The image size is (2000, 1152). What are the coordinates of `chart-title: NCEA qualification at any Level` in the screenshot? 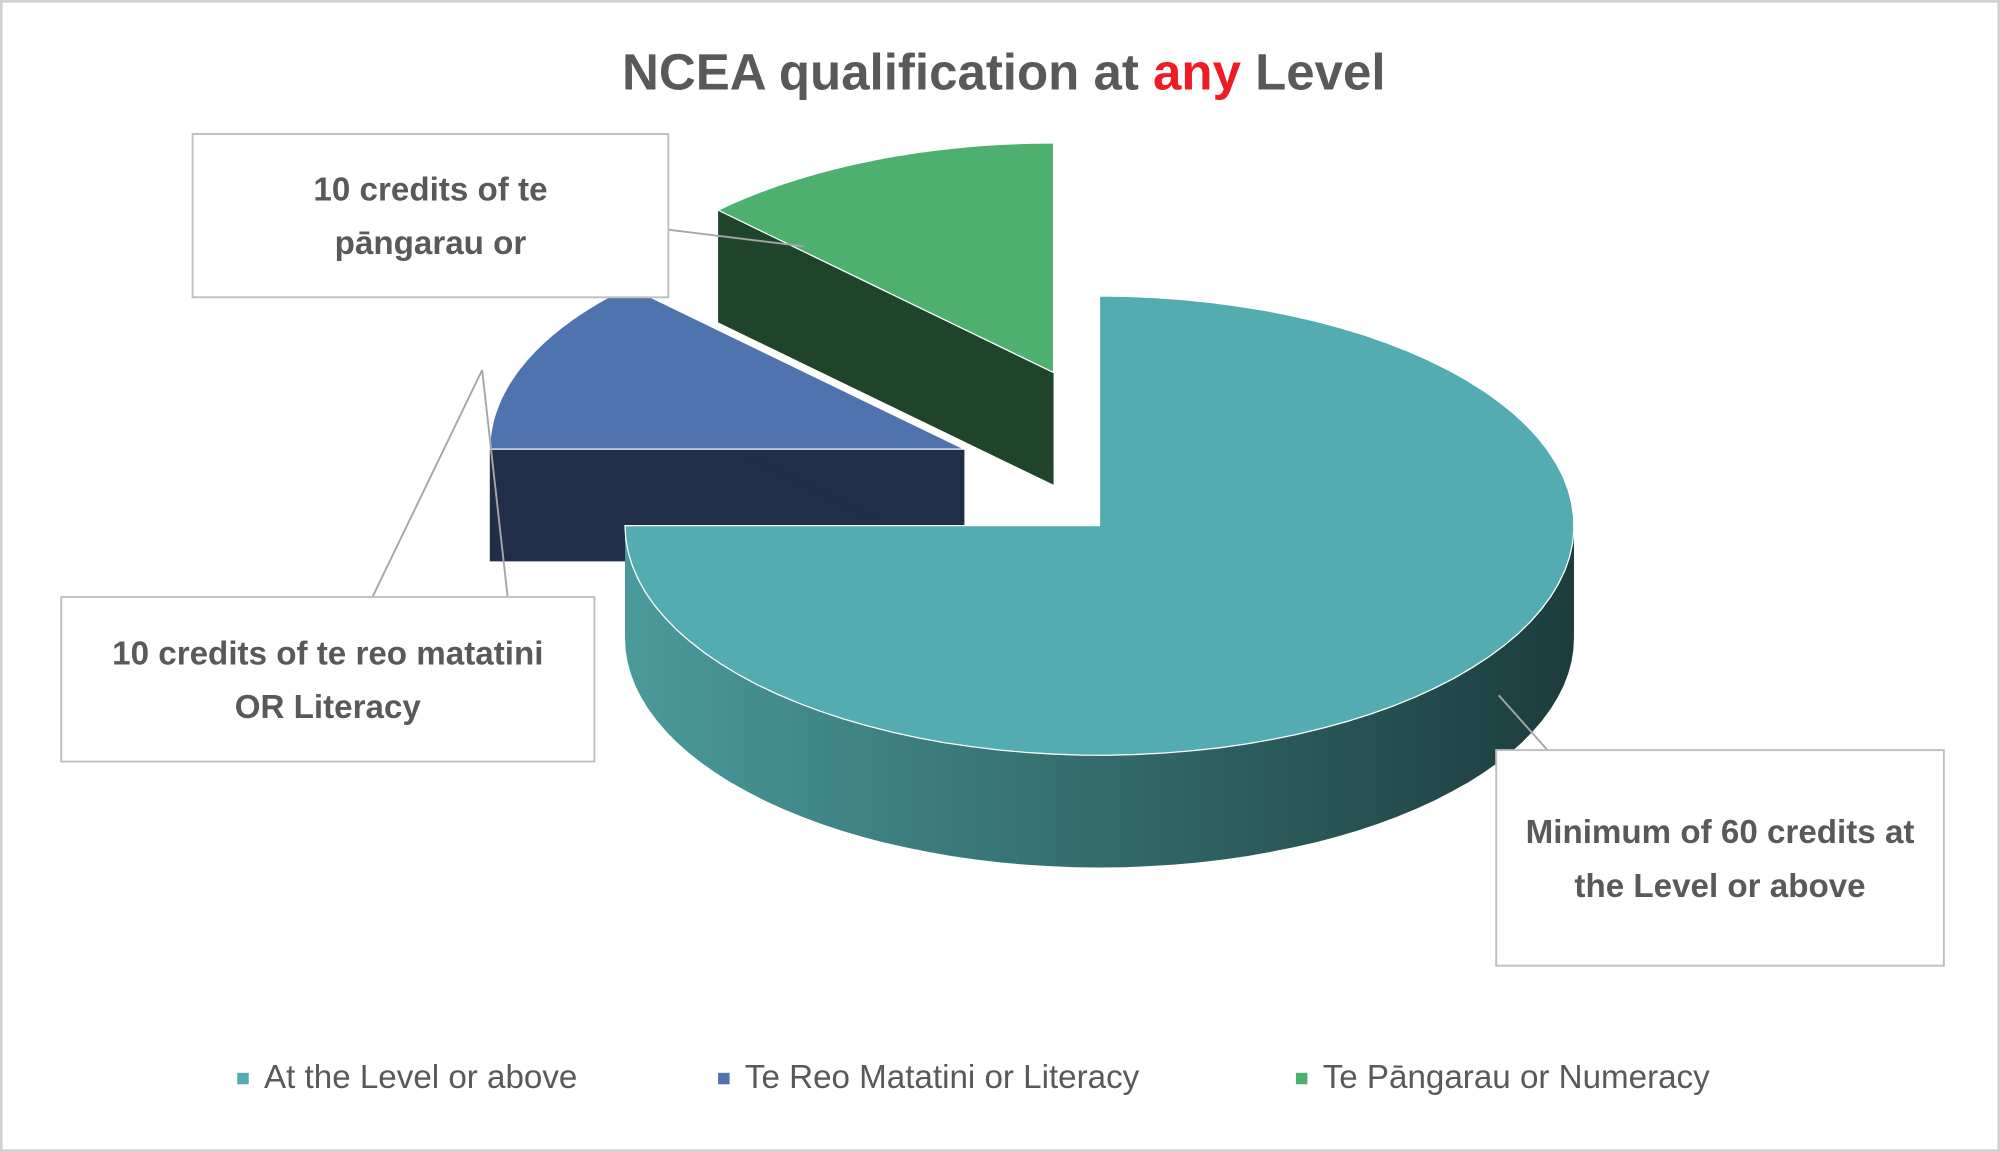 It's located at (1004, 72).